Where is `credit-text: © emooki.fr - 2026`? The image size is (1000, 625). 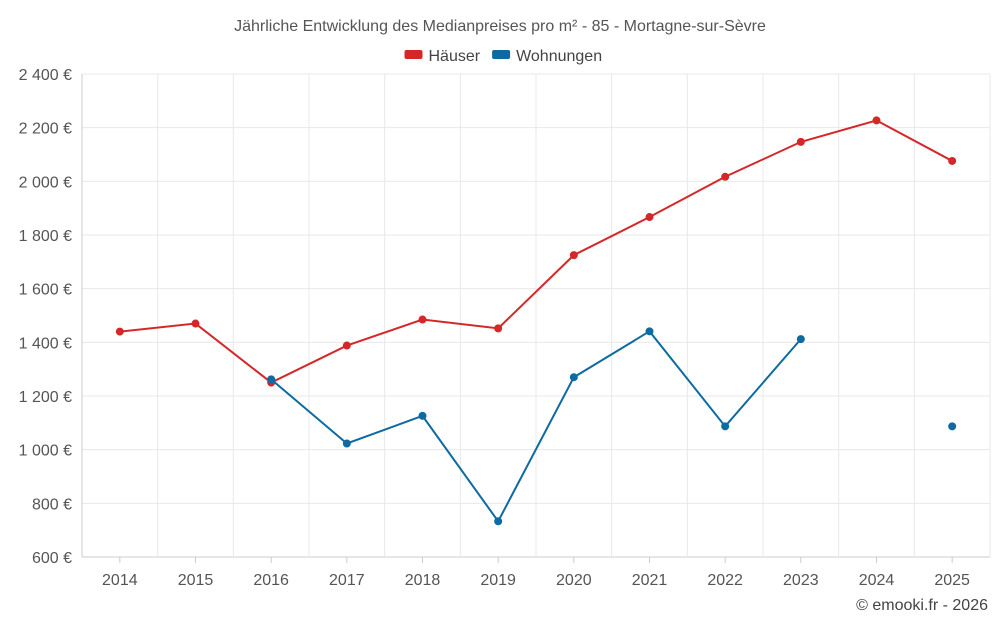 credit-text: © emooki.fr - 2026 is located at coordinates (922, 605).